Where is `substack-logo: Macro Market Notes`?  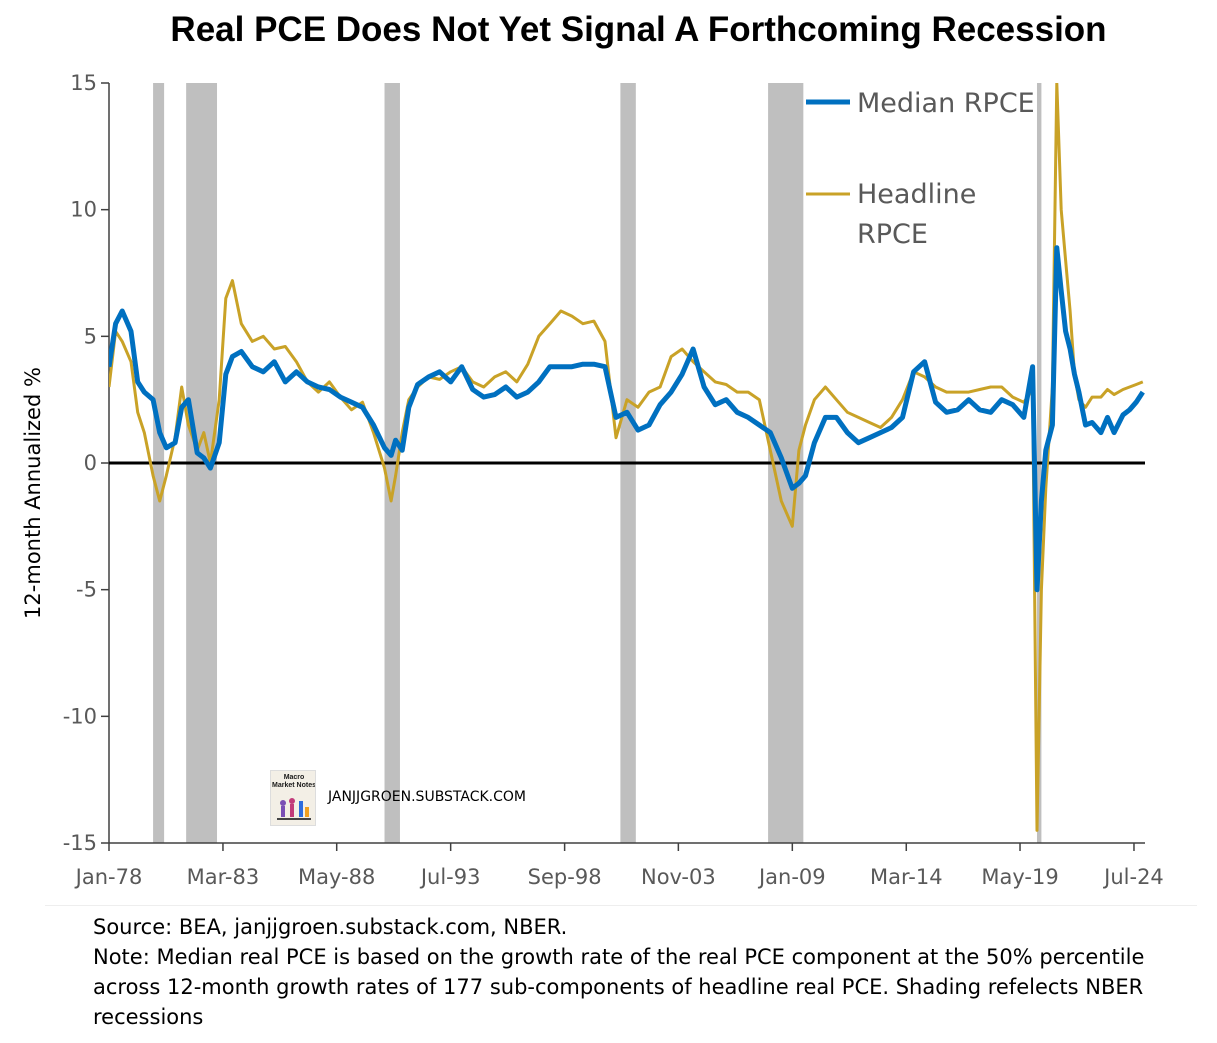 substack-logo: Macro Market Notes is located at coordinates (293, 798).